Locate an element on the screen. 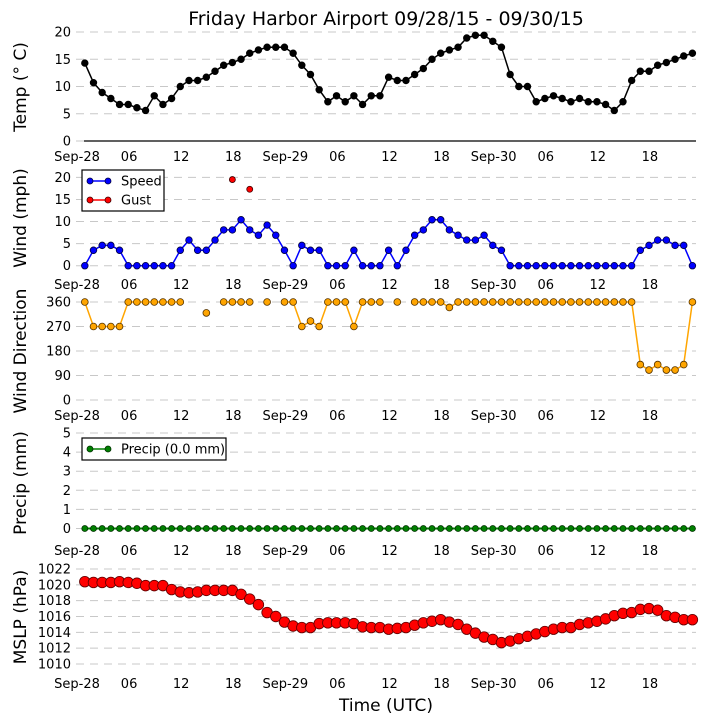  legend-label: Gust is located at coordinates (136, 201).